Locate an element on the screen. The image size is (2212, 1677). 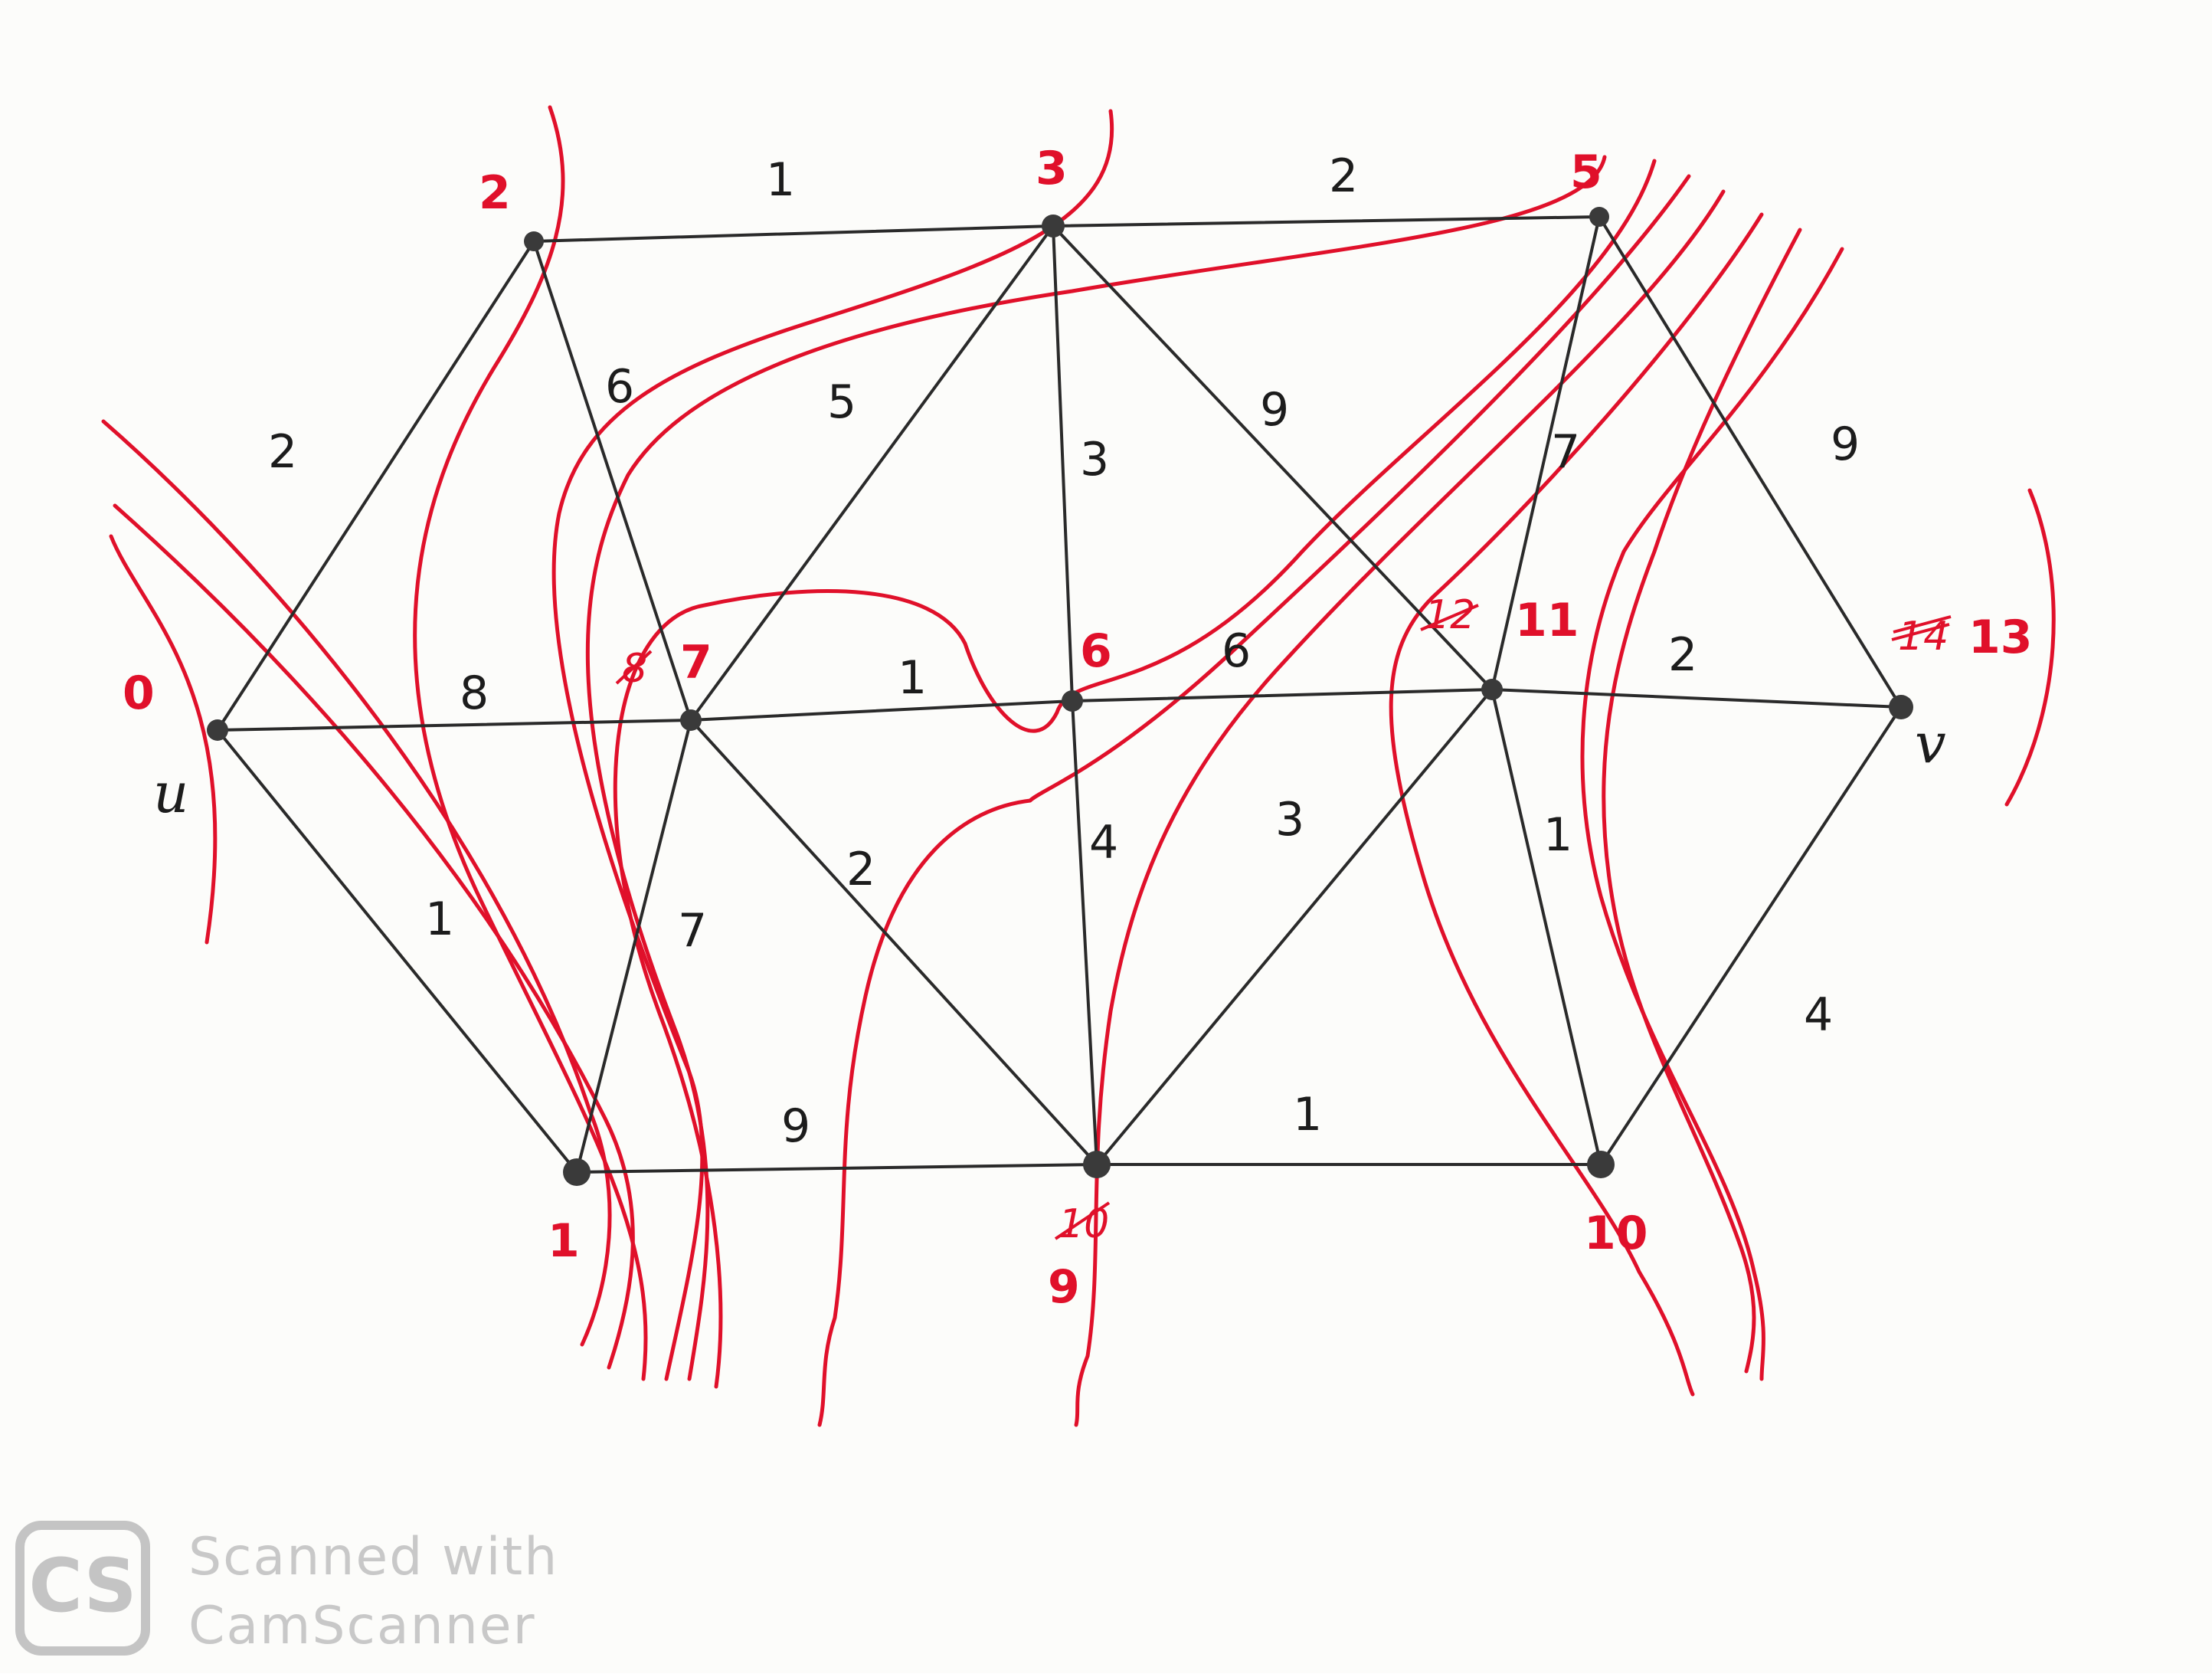
node-label: 9 is located at coordinates (1064, 1287).